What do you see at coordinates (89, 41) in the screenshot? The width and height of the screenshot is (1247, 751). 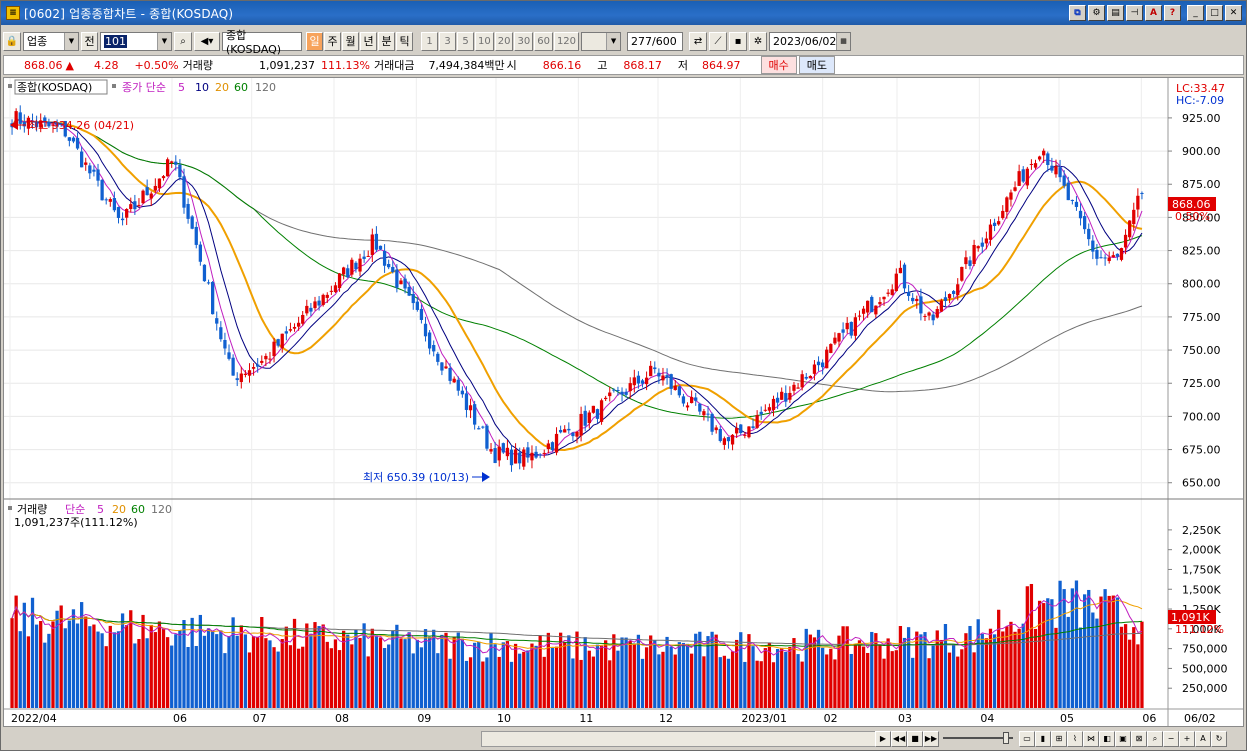 I see `prev-button: 전` at bounding box center [89, 41].